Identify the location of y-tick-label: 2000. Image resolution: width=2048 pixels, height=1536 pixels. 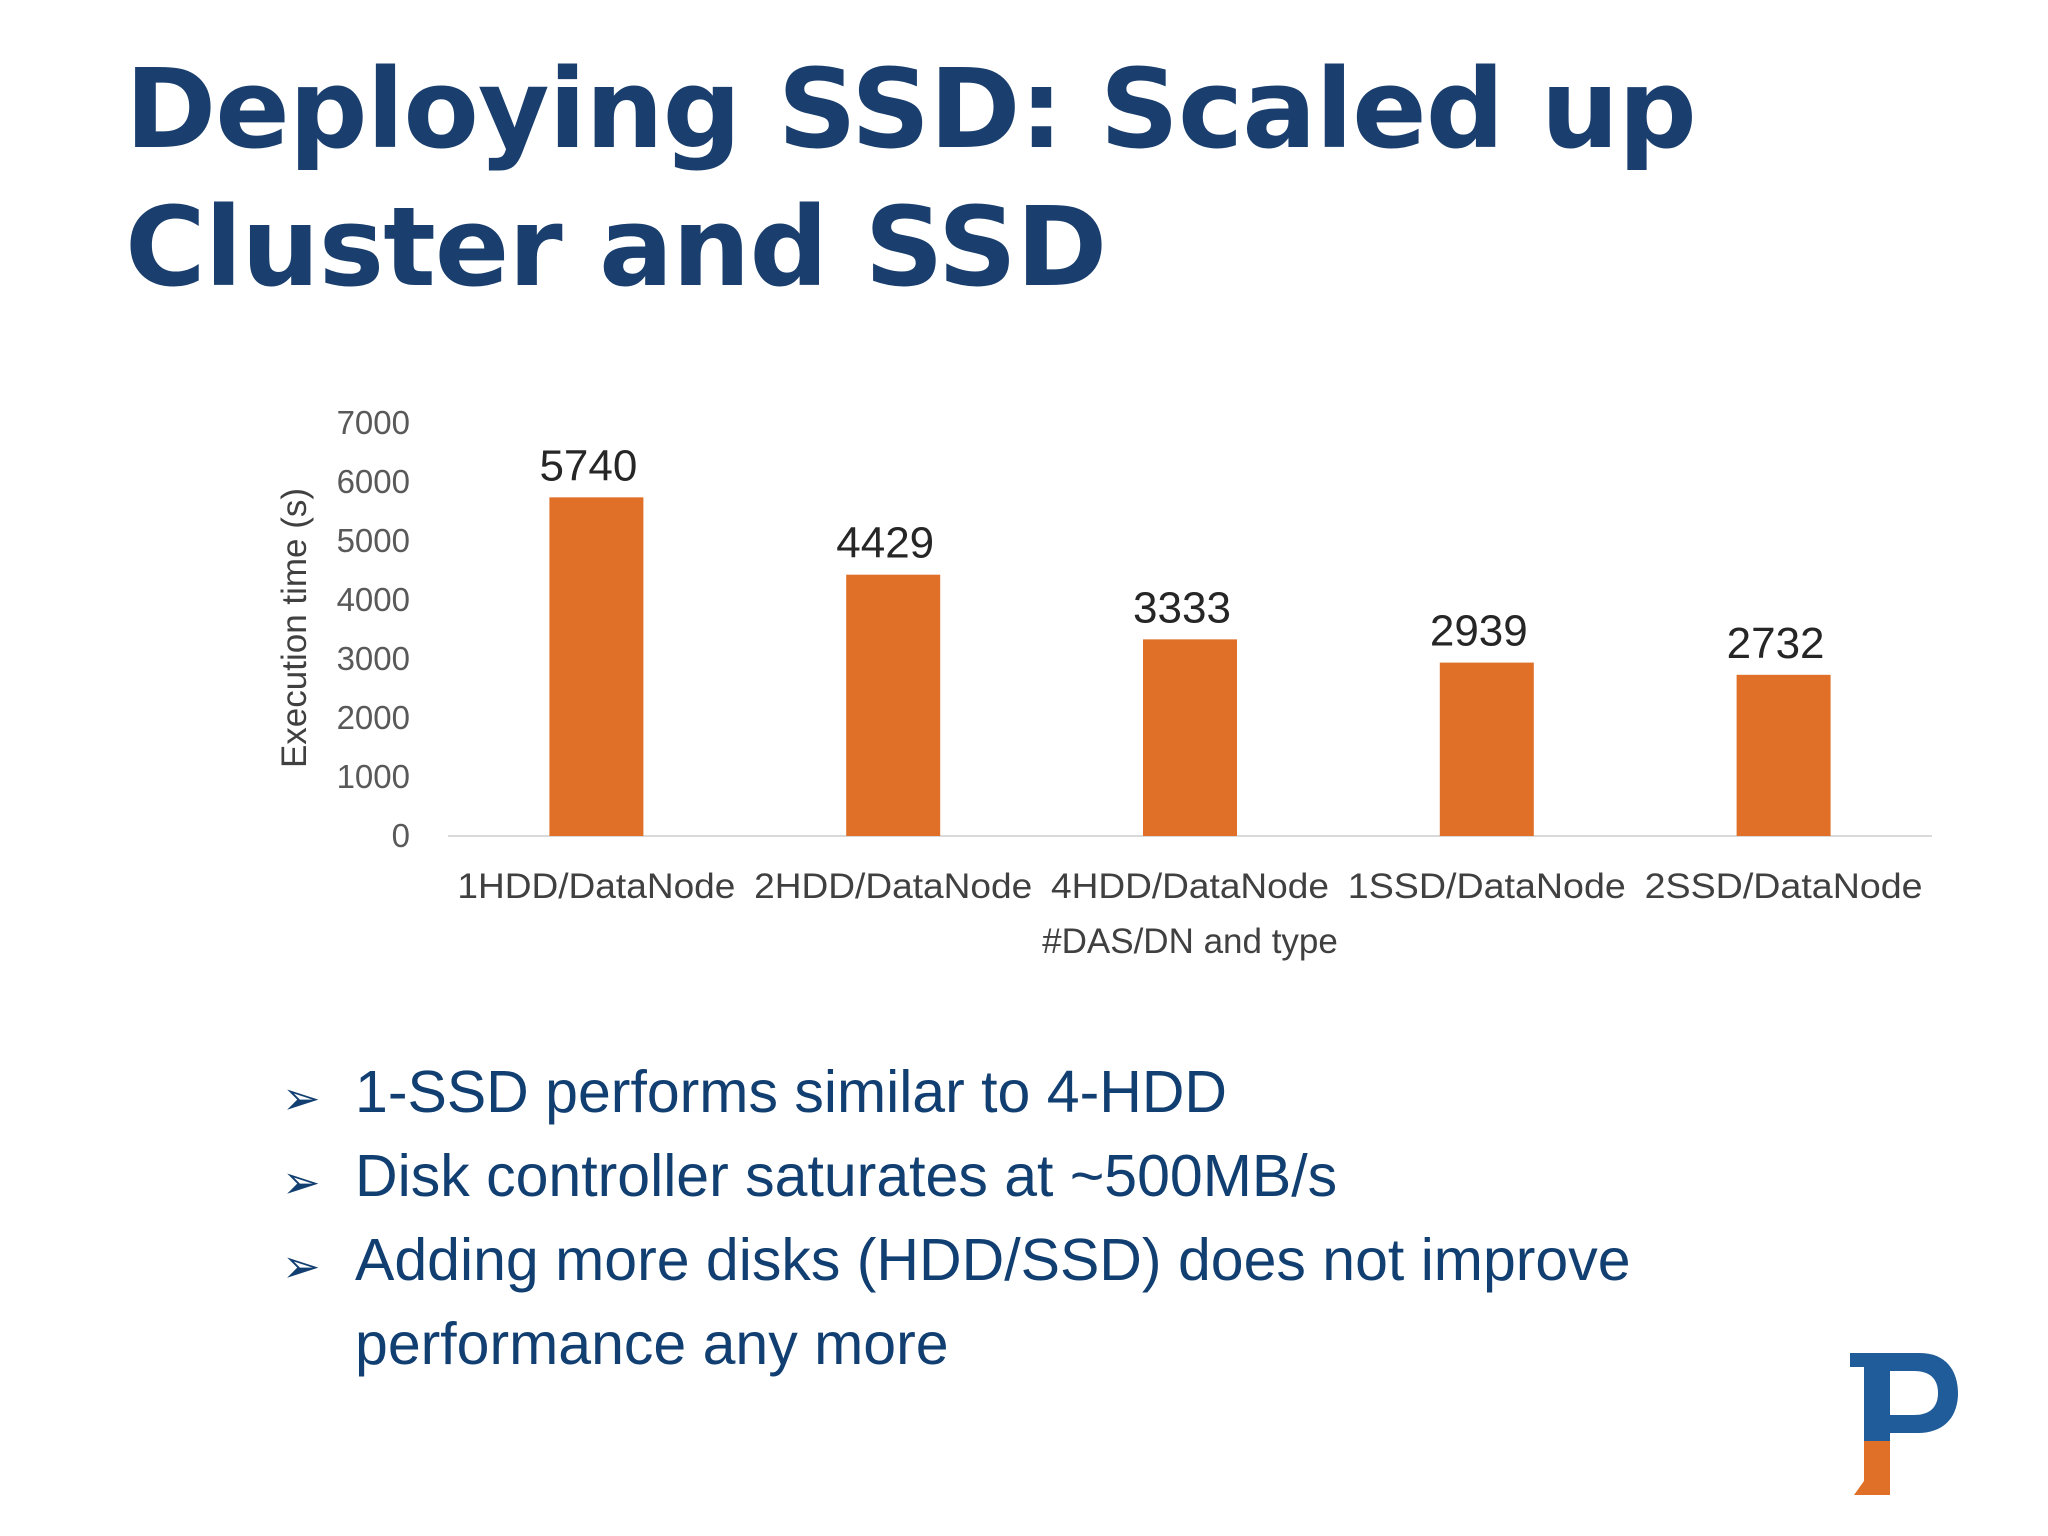
(373, 717).